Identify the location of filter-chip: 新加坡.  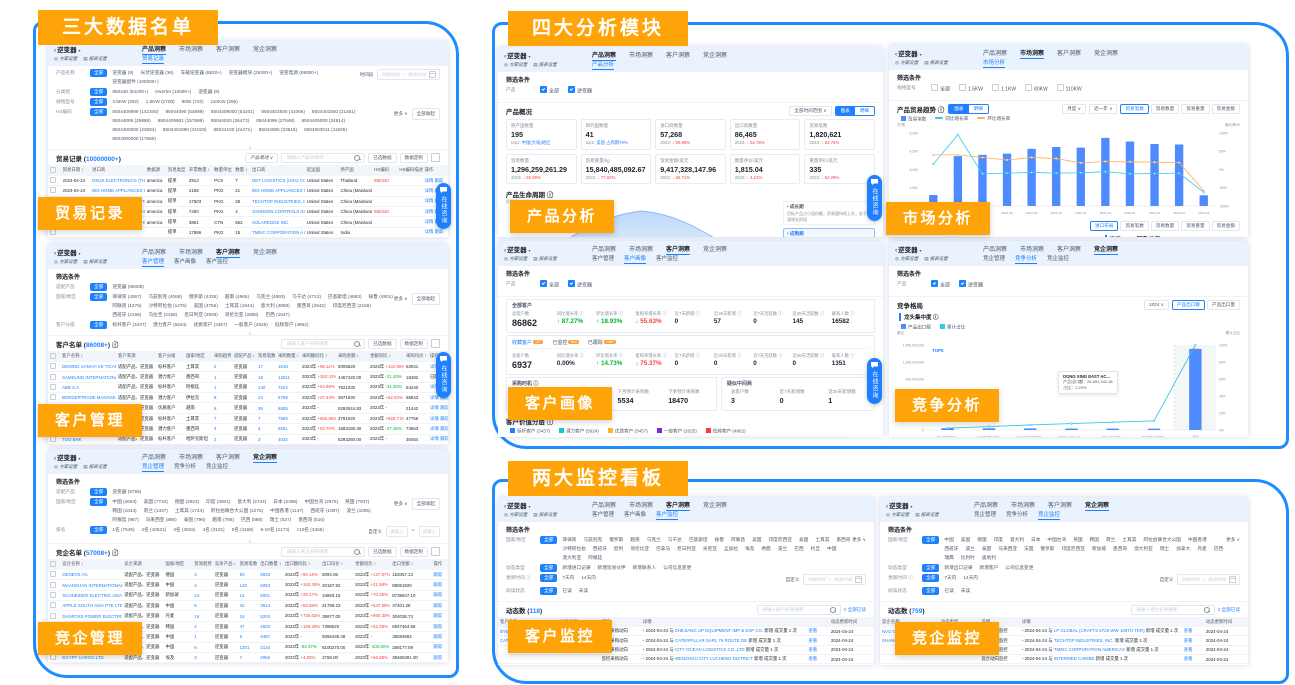
(1099, 548).